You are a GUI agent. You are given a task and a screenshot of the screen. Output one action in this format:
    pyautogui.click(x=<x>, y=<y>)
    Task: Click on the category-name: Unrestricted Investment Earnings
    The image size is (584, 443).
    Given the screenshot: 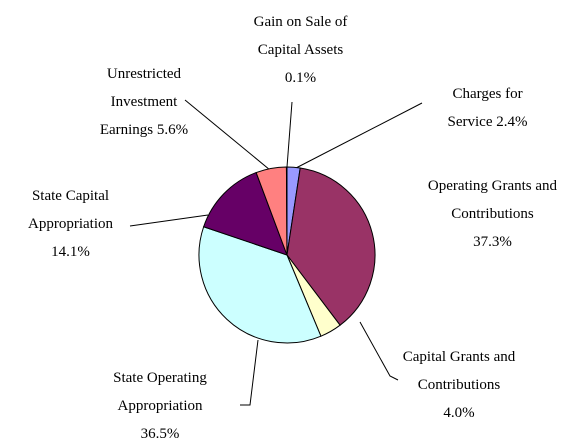 What is the action you would take?
    pyautogui.click(x=140, y=102)
    